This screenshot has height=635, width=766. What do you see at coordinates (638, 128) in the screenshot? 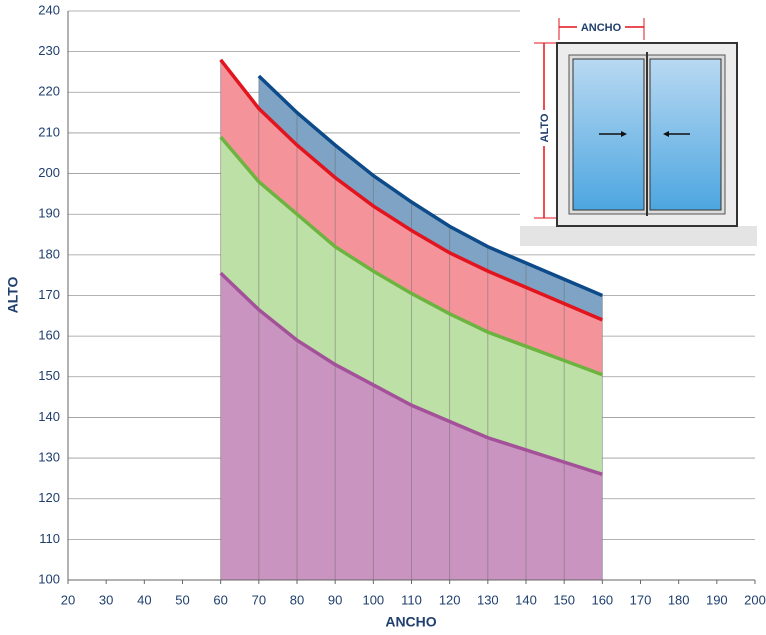
I see `window-inset: ANCHO ALTO` at bounding box center [638, 128].